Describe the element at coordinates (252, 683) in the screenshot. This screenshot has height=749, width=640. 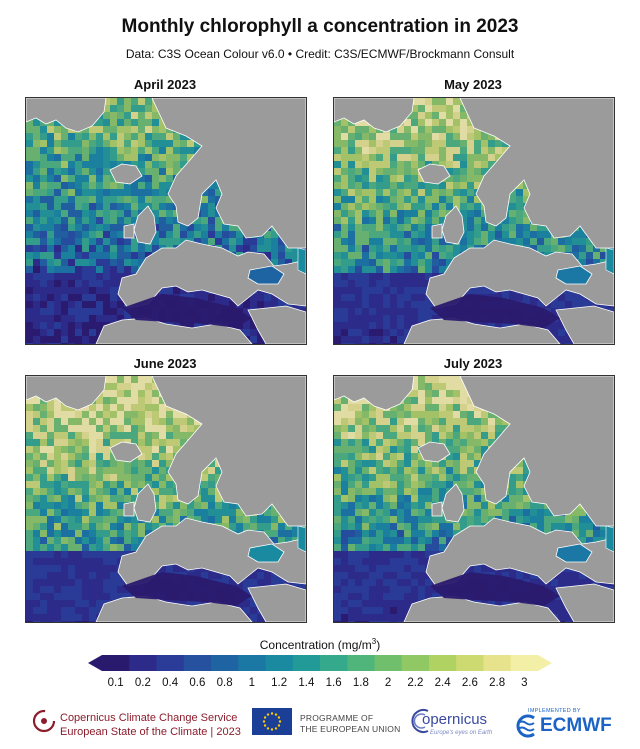
I see `colorbar-tick-label: 1` at that location.